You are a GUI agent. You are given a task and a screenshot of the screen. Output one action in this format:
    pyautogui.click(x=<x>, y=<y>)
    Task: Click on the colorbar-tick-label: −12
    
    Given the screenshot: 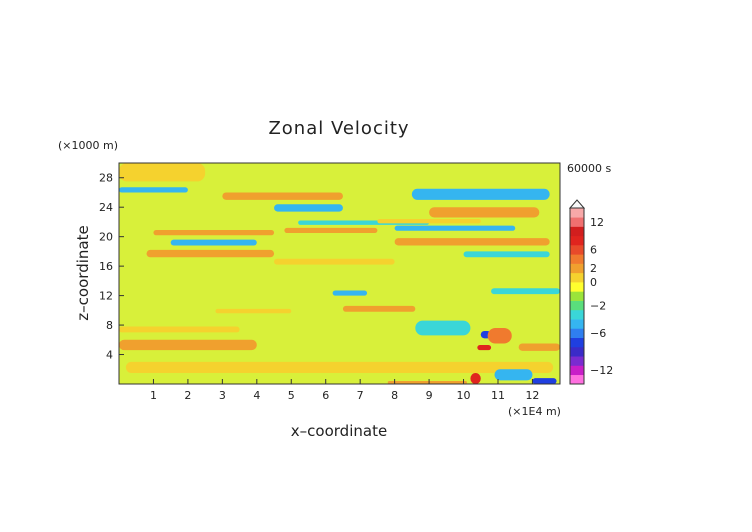 What is the action you would take?
    pyautogui.click(x=601, y=370)
    